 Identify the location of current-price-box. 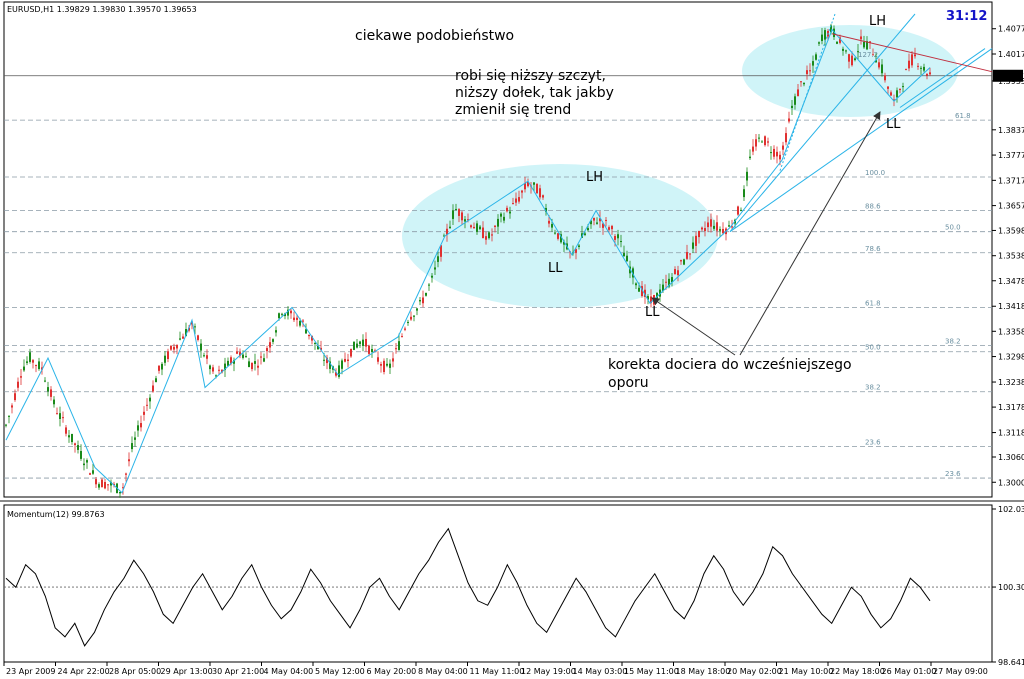
(1008, 75).